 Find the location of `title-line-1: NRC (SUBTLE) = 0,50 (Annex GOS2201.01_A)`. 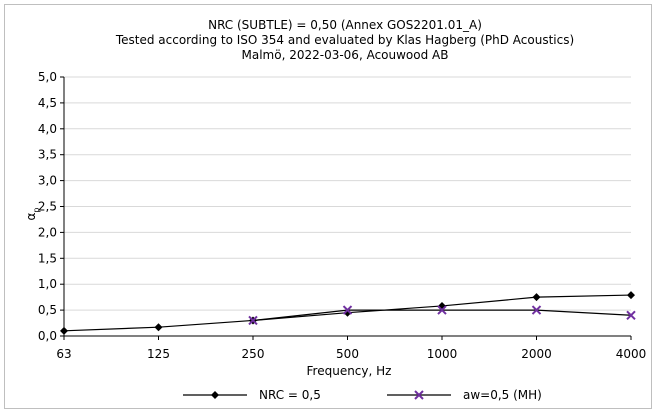

title-line-1: NRC (SUBTLE) = 0,50 (Annex GOS2201.01_A) is located at coordinates (345, 25).